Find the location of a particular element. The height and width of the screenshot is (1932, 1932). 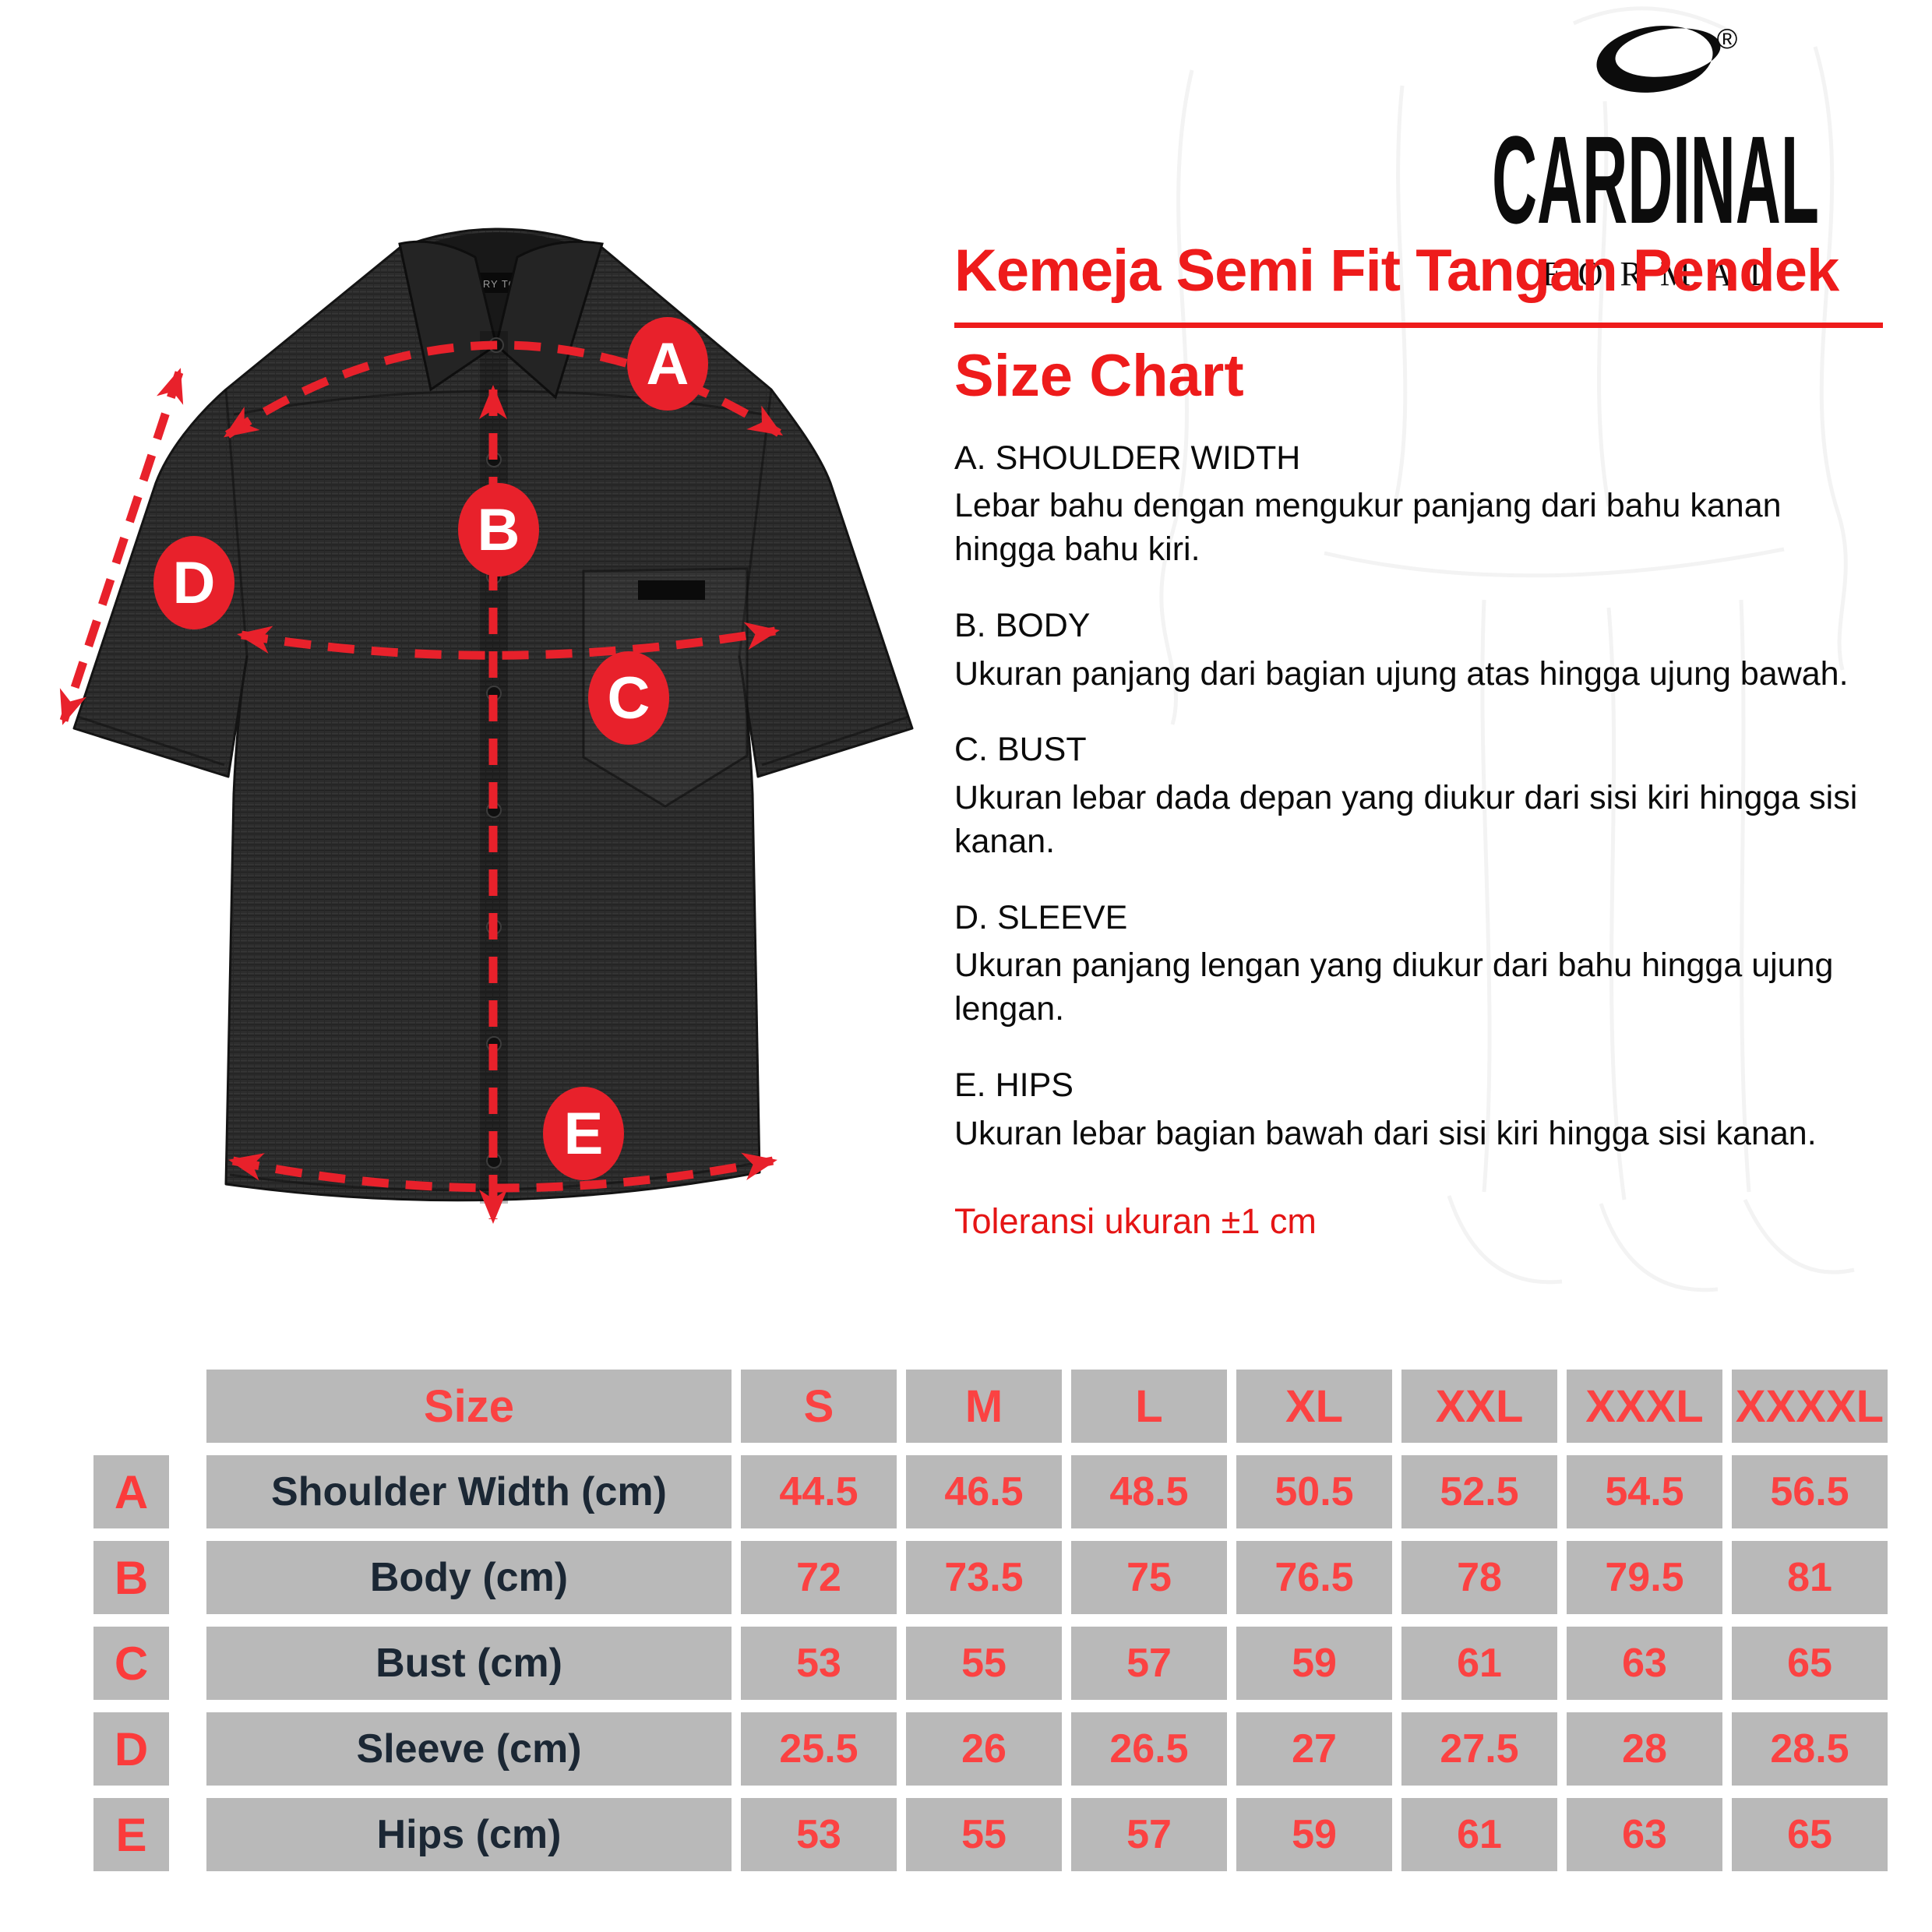

marker-a: A is located at coordinates (668, 364).